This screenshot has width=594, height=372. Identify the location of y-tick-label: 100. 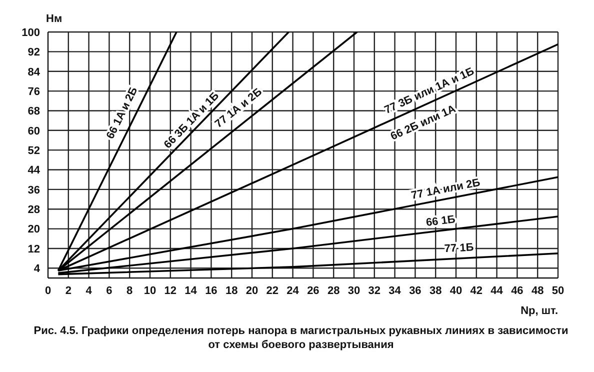
(31, 32).